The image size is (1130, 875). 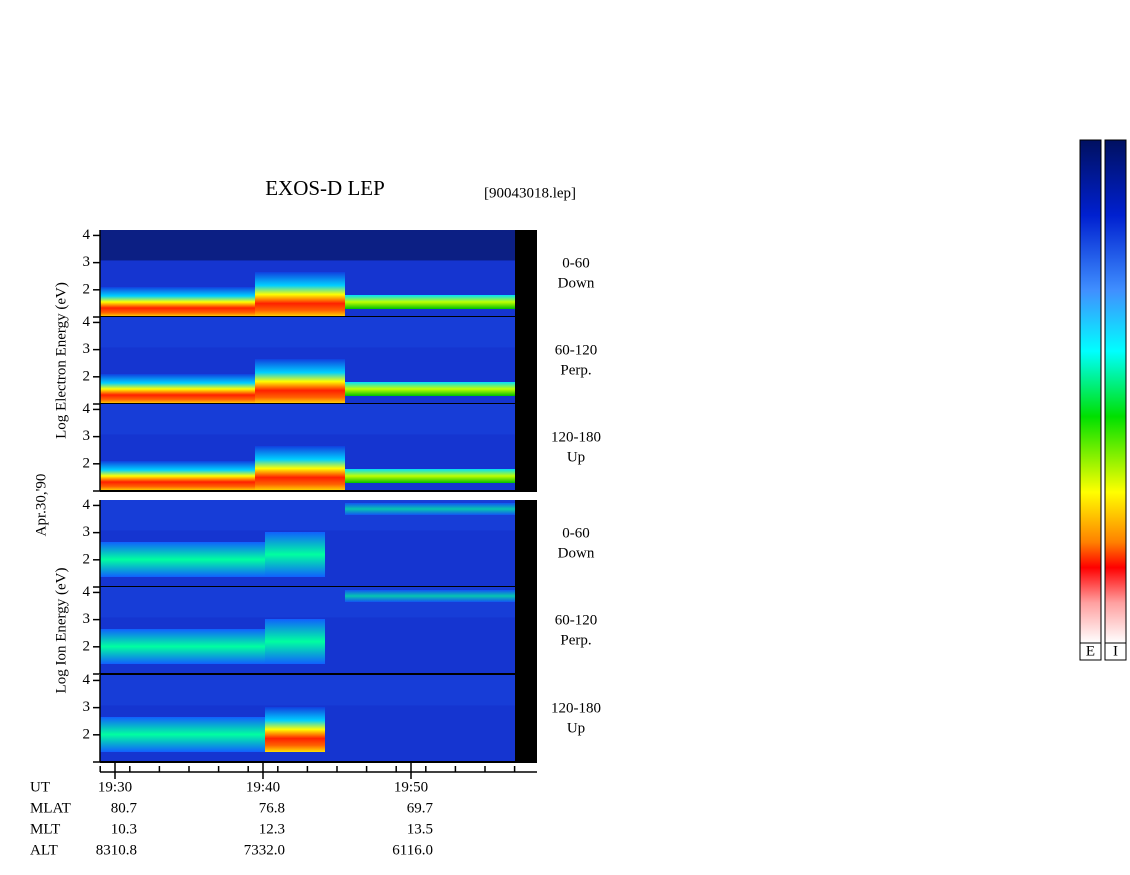 I want to click on row-name: UT, so click(x=40, y=787).